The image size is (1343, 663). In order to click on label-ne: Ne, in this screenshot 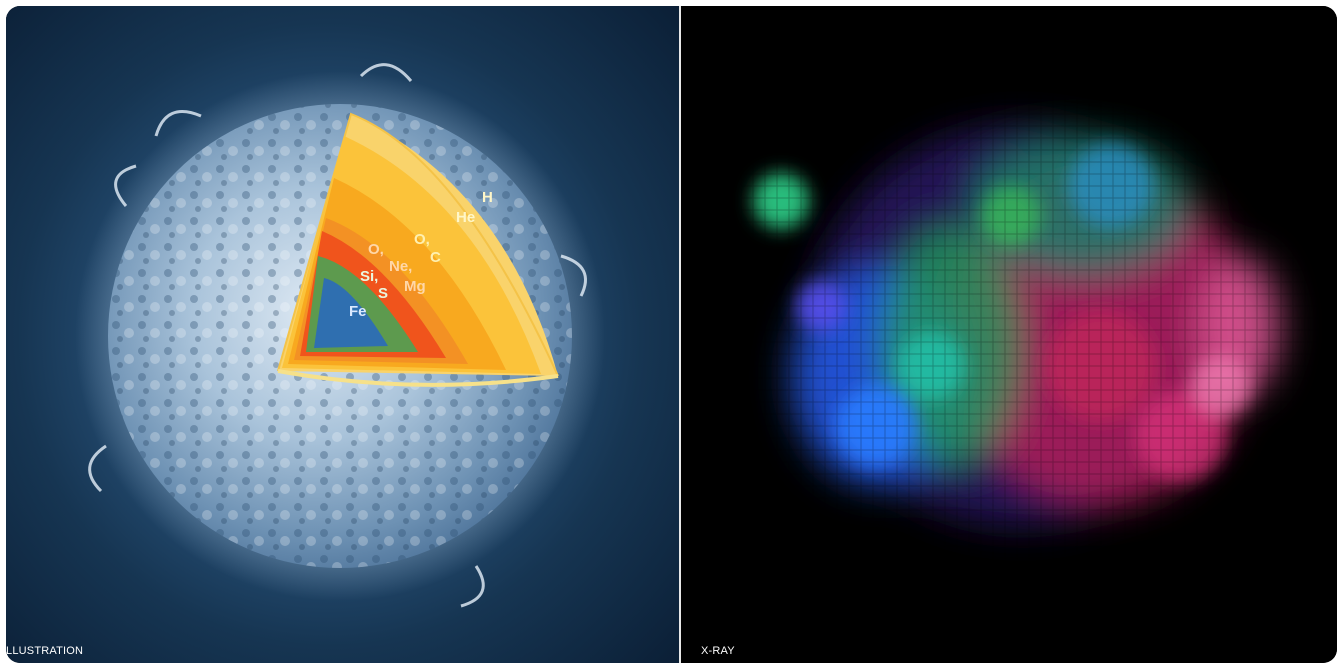, I will do `click(400, 266)`.